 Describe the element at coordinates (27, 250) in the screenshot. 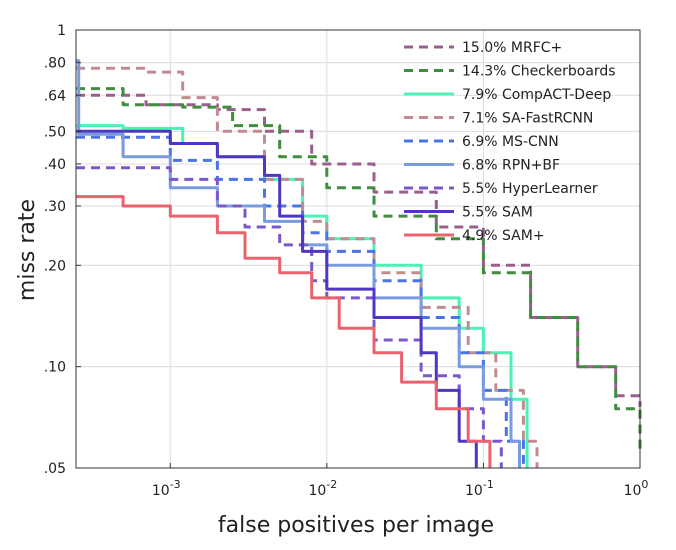

I see `y-axis-label: miss rate` at that location.